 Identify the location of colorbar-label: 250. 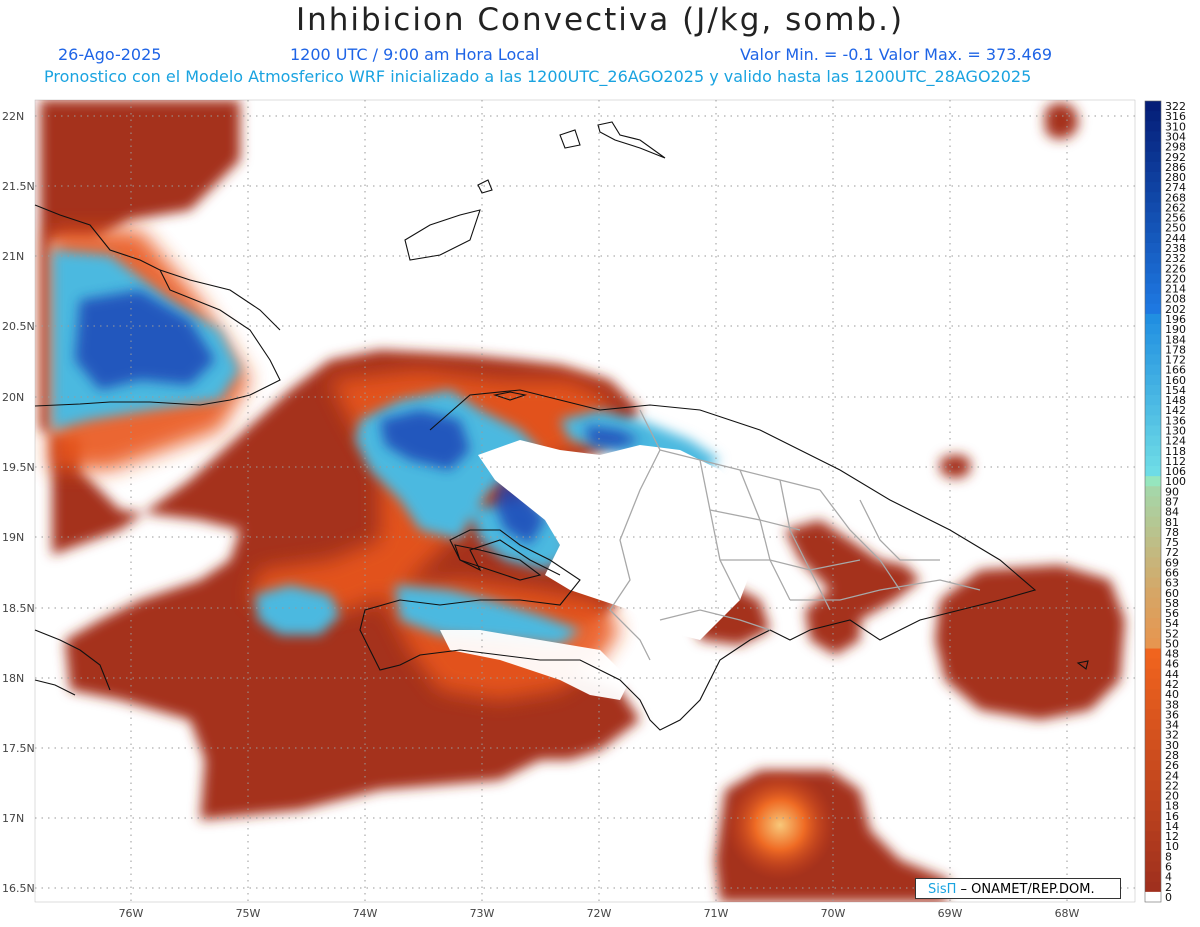
(1175, 228).